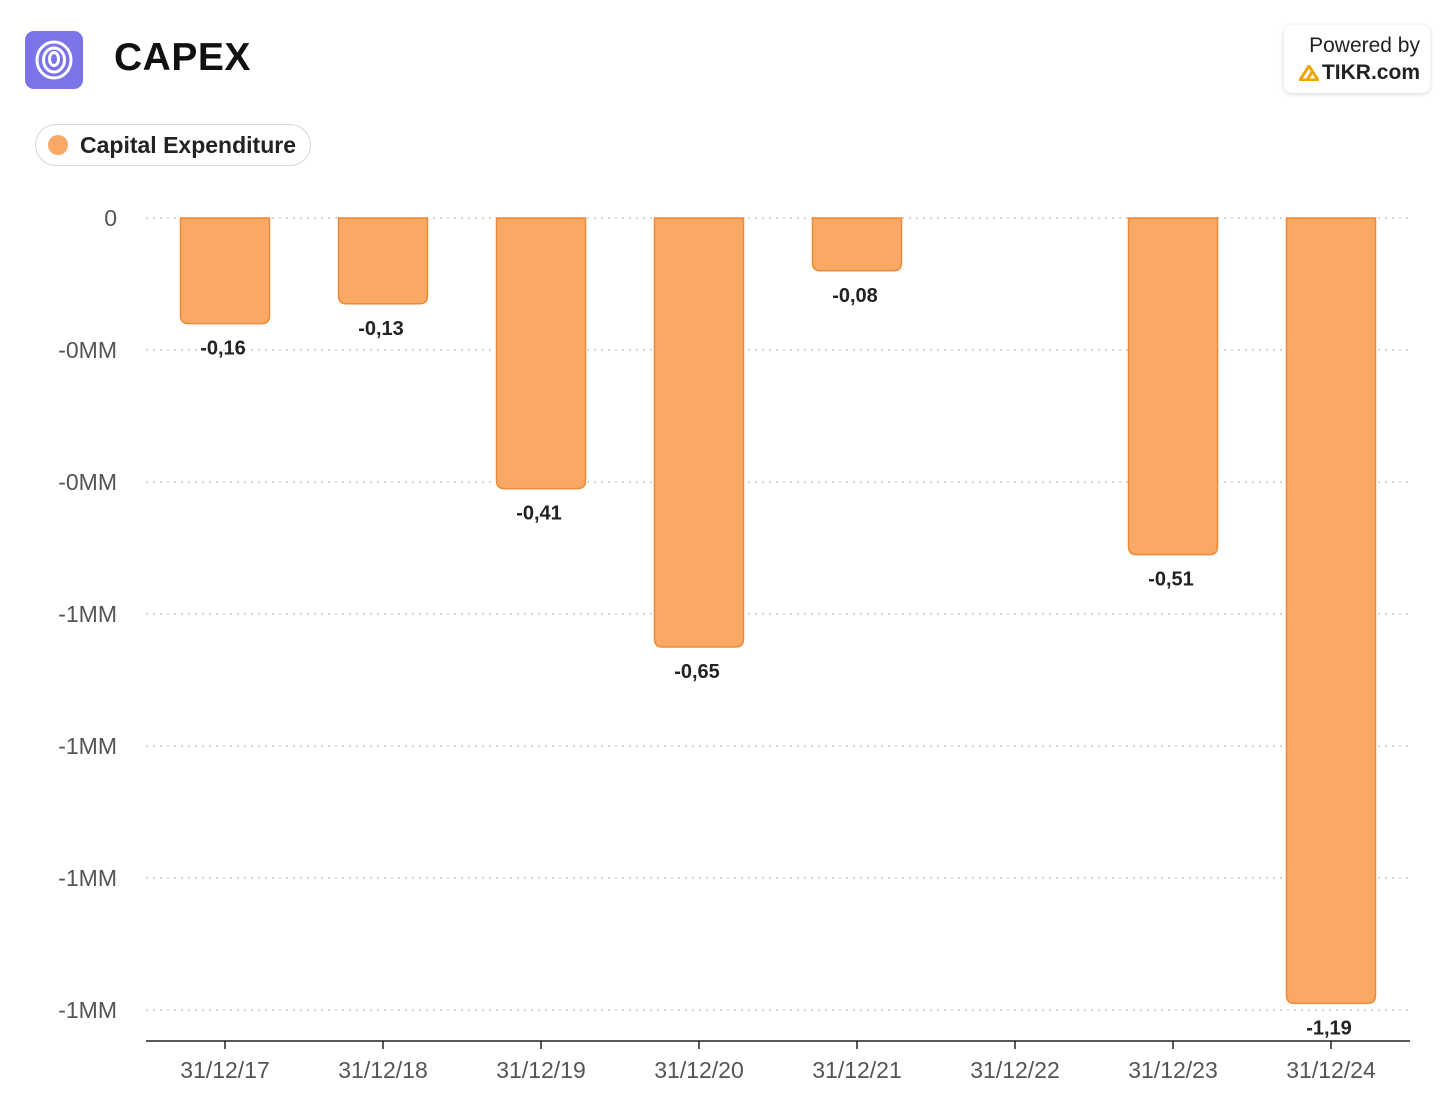  I want to click on x-tick-label: 31/12/23, so click(1173, 1070).